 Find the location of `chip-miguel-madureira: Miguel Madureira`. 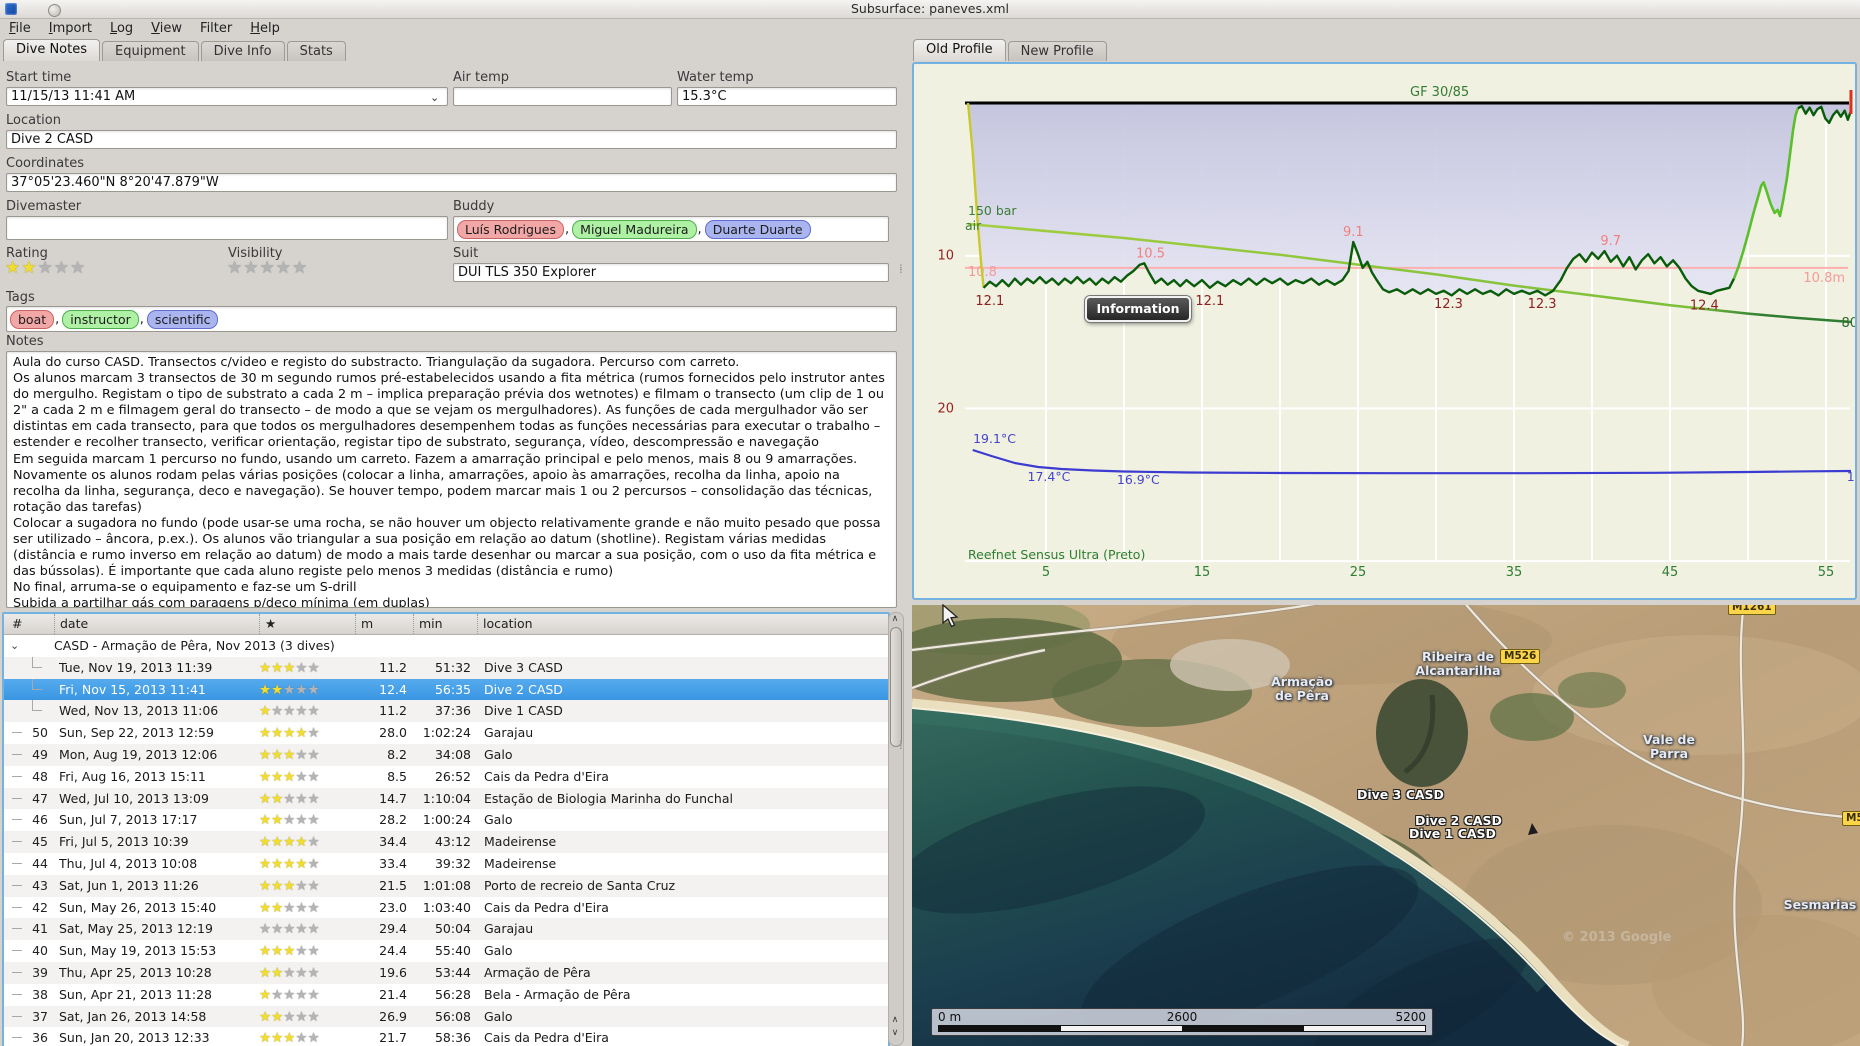

chip-miguel-madureira: Miguel Madureira is located at coordinates (634, 229).